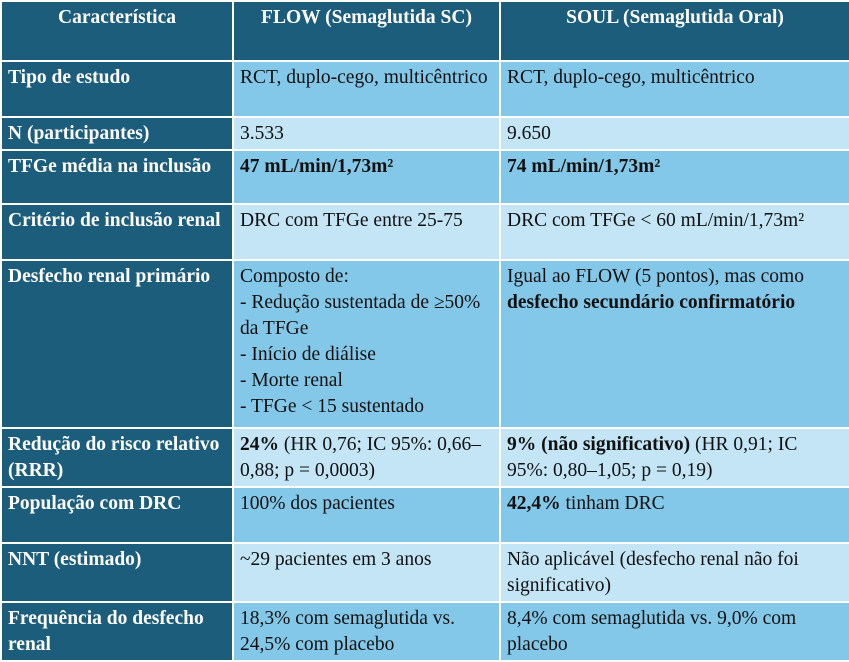  I want to click on flow-cell: ~29 pacientes em 3 anos, so click(366, 572).